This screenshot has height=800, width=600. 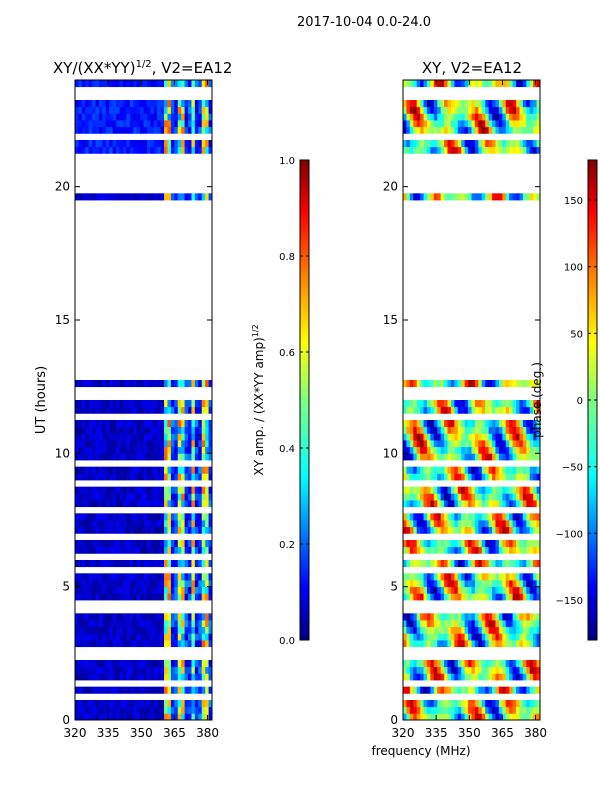 I want to click on amplitude-title-suffix: , V2=EA12, so click(x=192, y=68).